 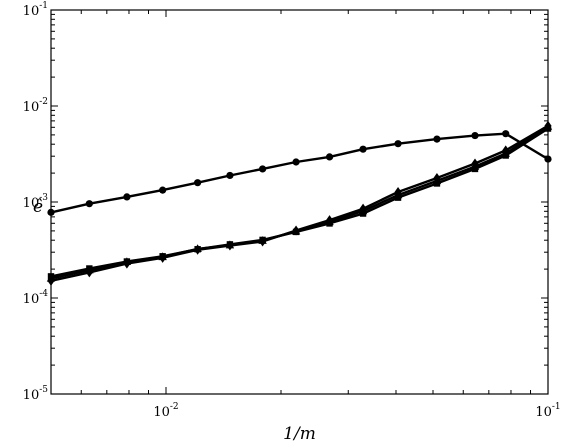 I want to click on x-tick-label: 10⁻², so click(x=165, y=411).